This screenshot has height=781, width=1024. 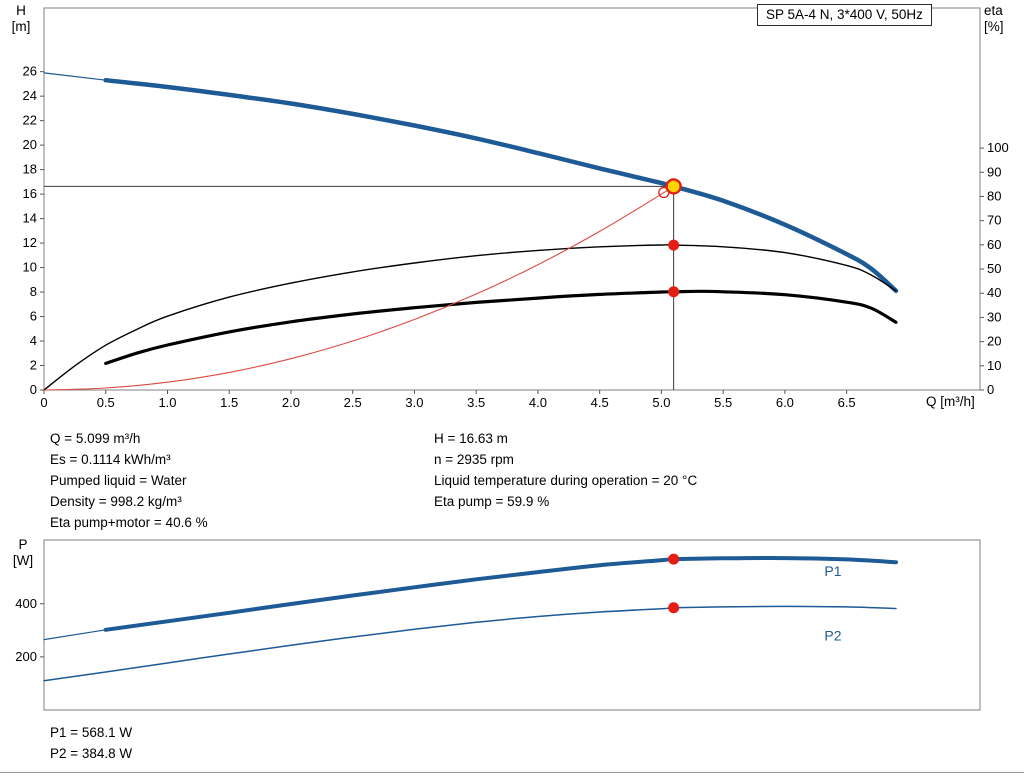 I want to click on eta-axis-label: eta [%], so click(x=1002, y=19).